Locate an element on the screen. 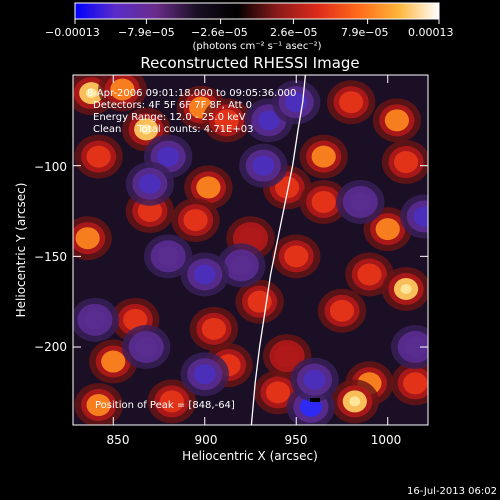 This screenshot has width=500, height=500. annotation-detectors: Detectors: 4F 5F 6F 7F 8F, Att 0 is located at coordinates (172, 105).